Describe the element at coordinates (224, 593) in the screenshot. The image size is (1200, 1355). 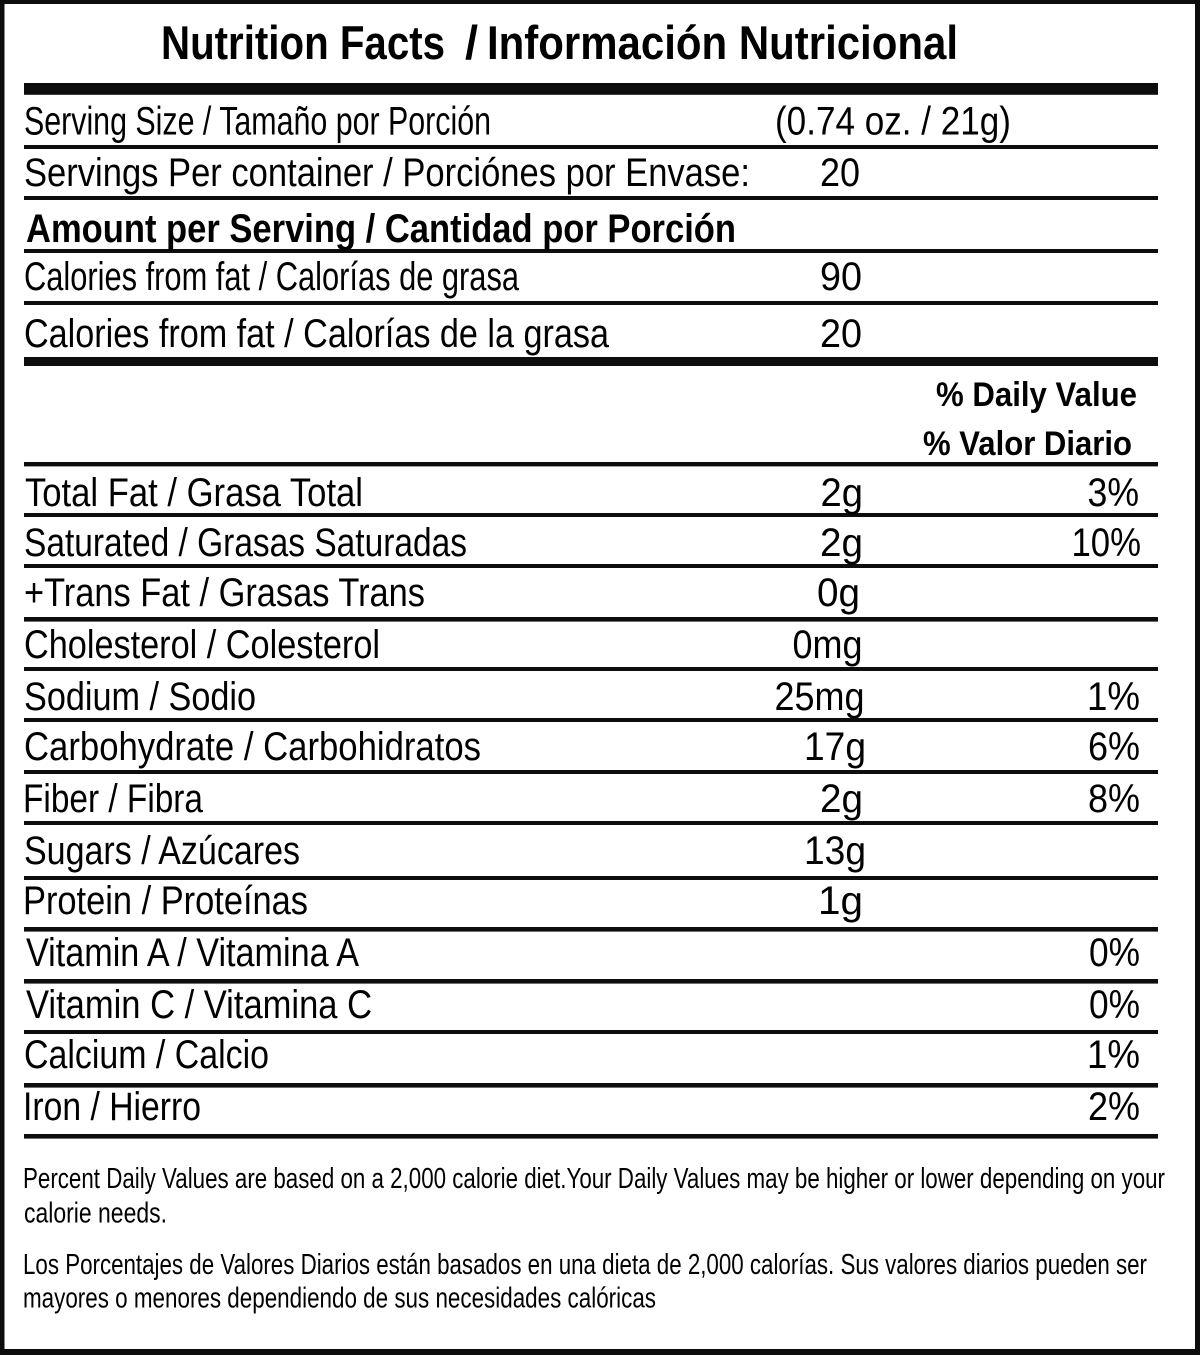
I see `svg-text: +Trans Fat / Grasas Trans` at that location.